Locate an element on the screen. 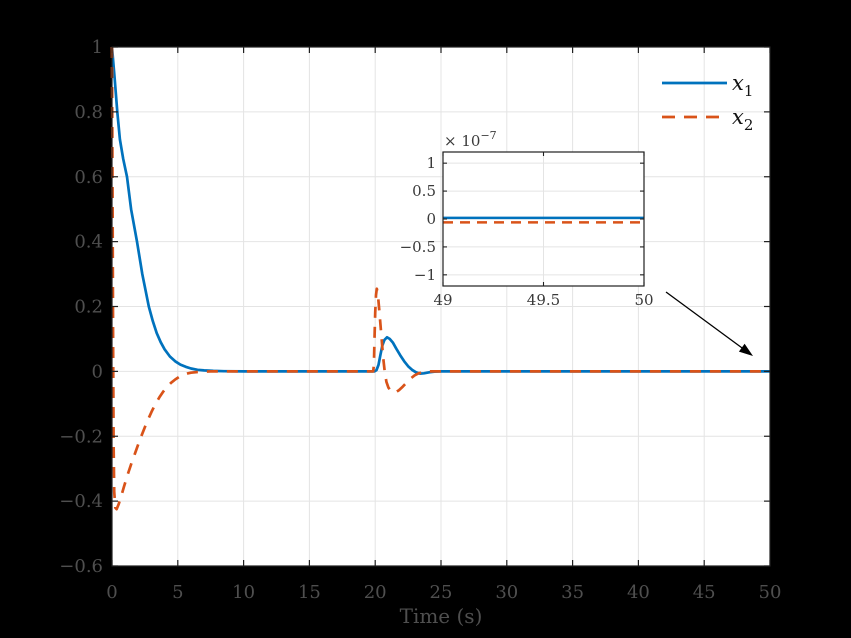 The image size is (851, 638). arrow-line is located at coordinates (704, 320).